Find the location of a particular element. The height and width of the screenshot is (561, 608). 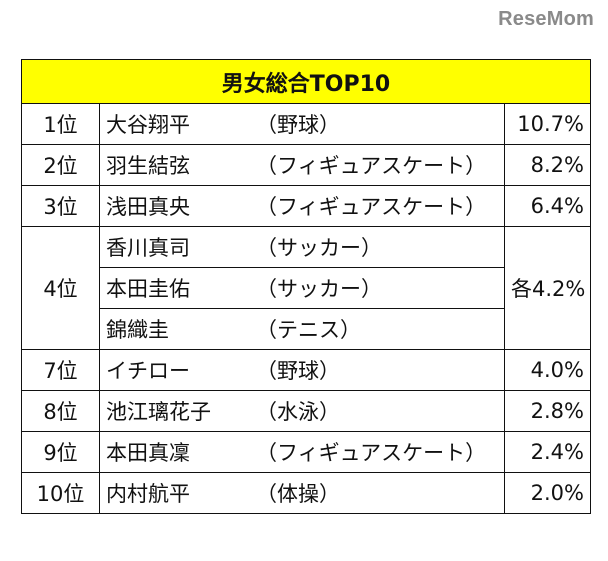

table-row: 2位 羽生結弦 （フィギュアスケート） 8.2% is located at coordinates (306, 165).